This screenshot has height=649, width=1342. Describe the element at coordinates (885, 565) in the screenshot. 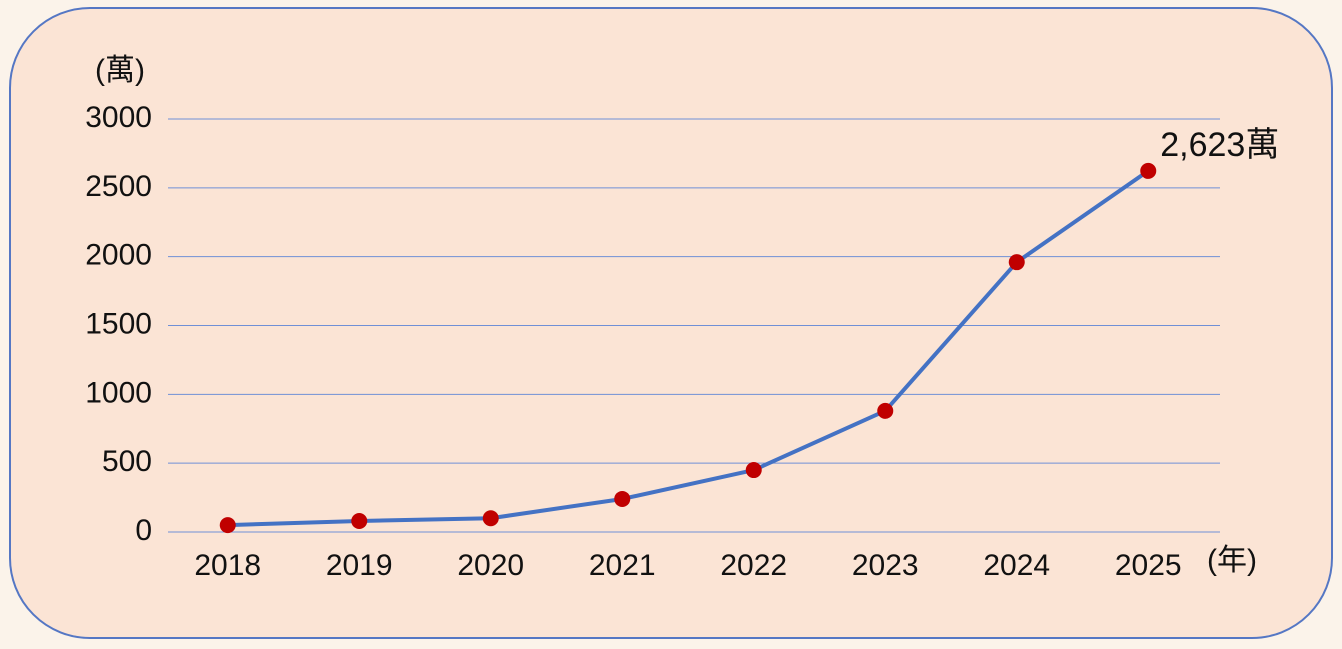

I see `x-tick-label: 2023` at that location.